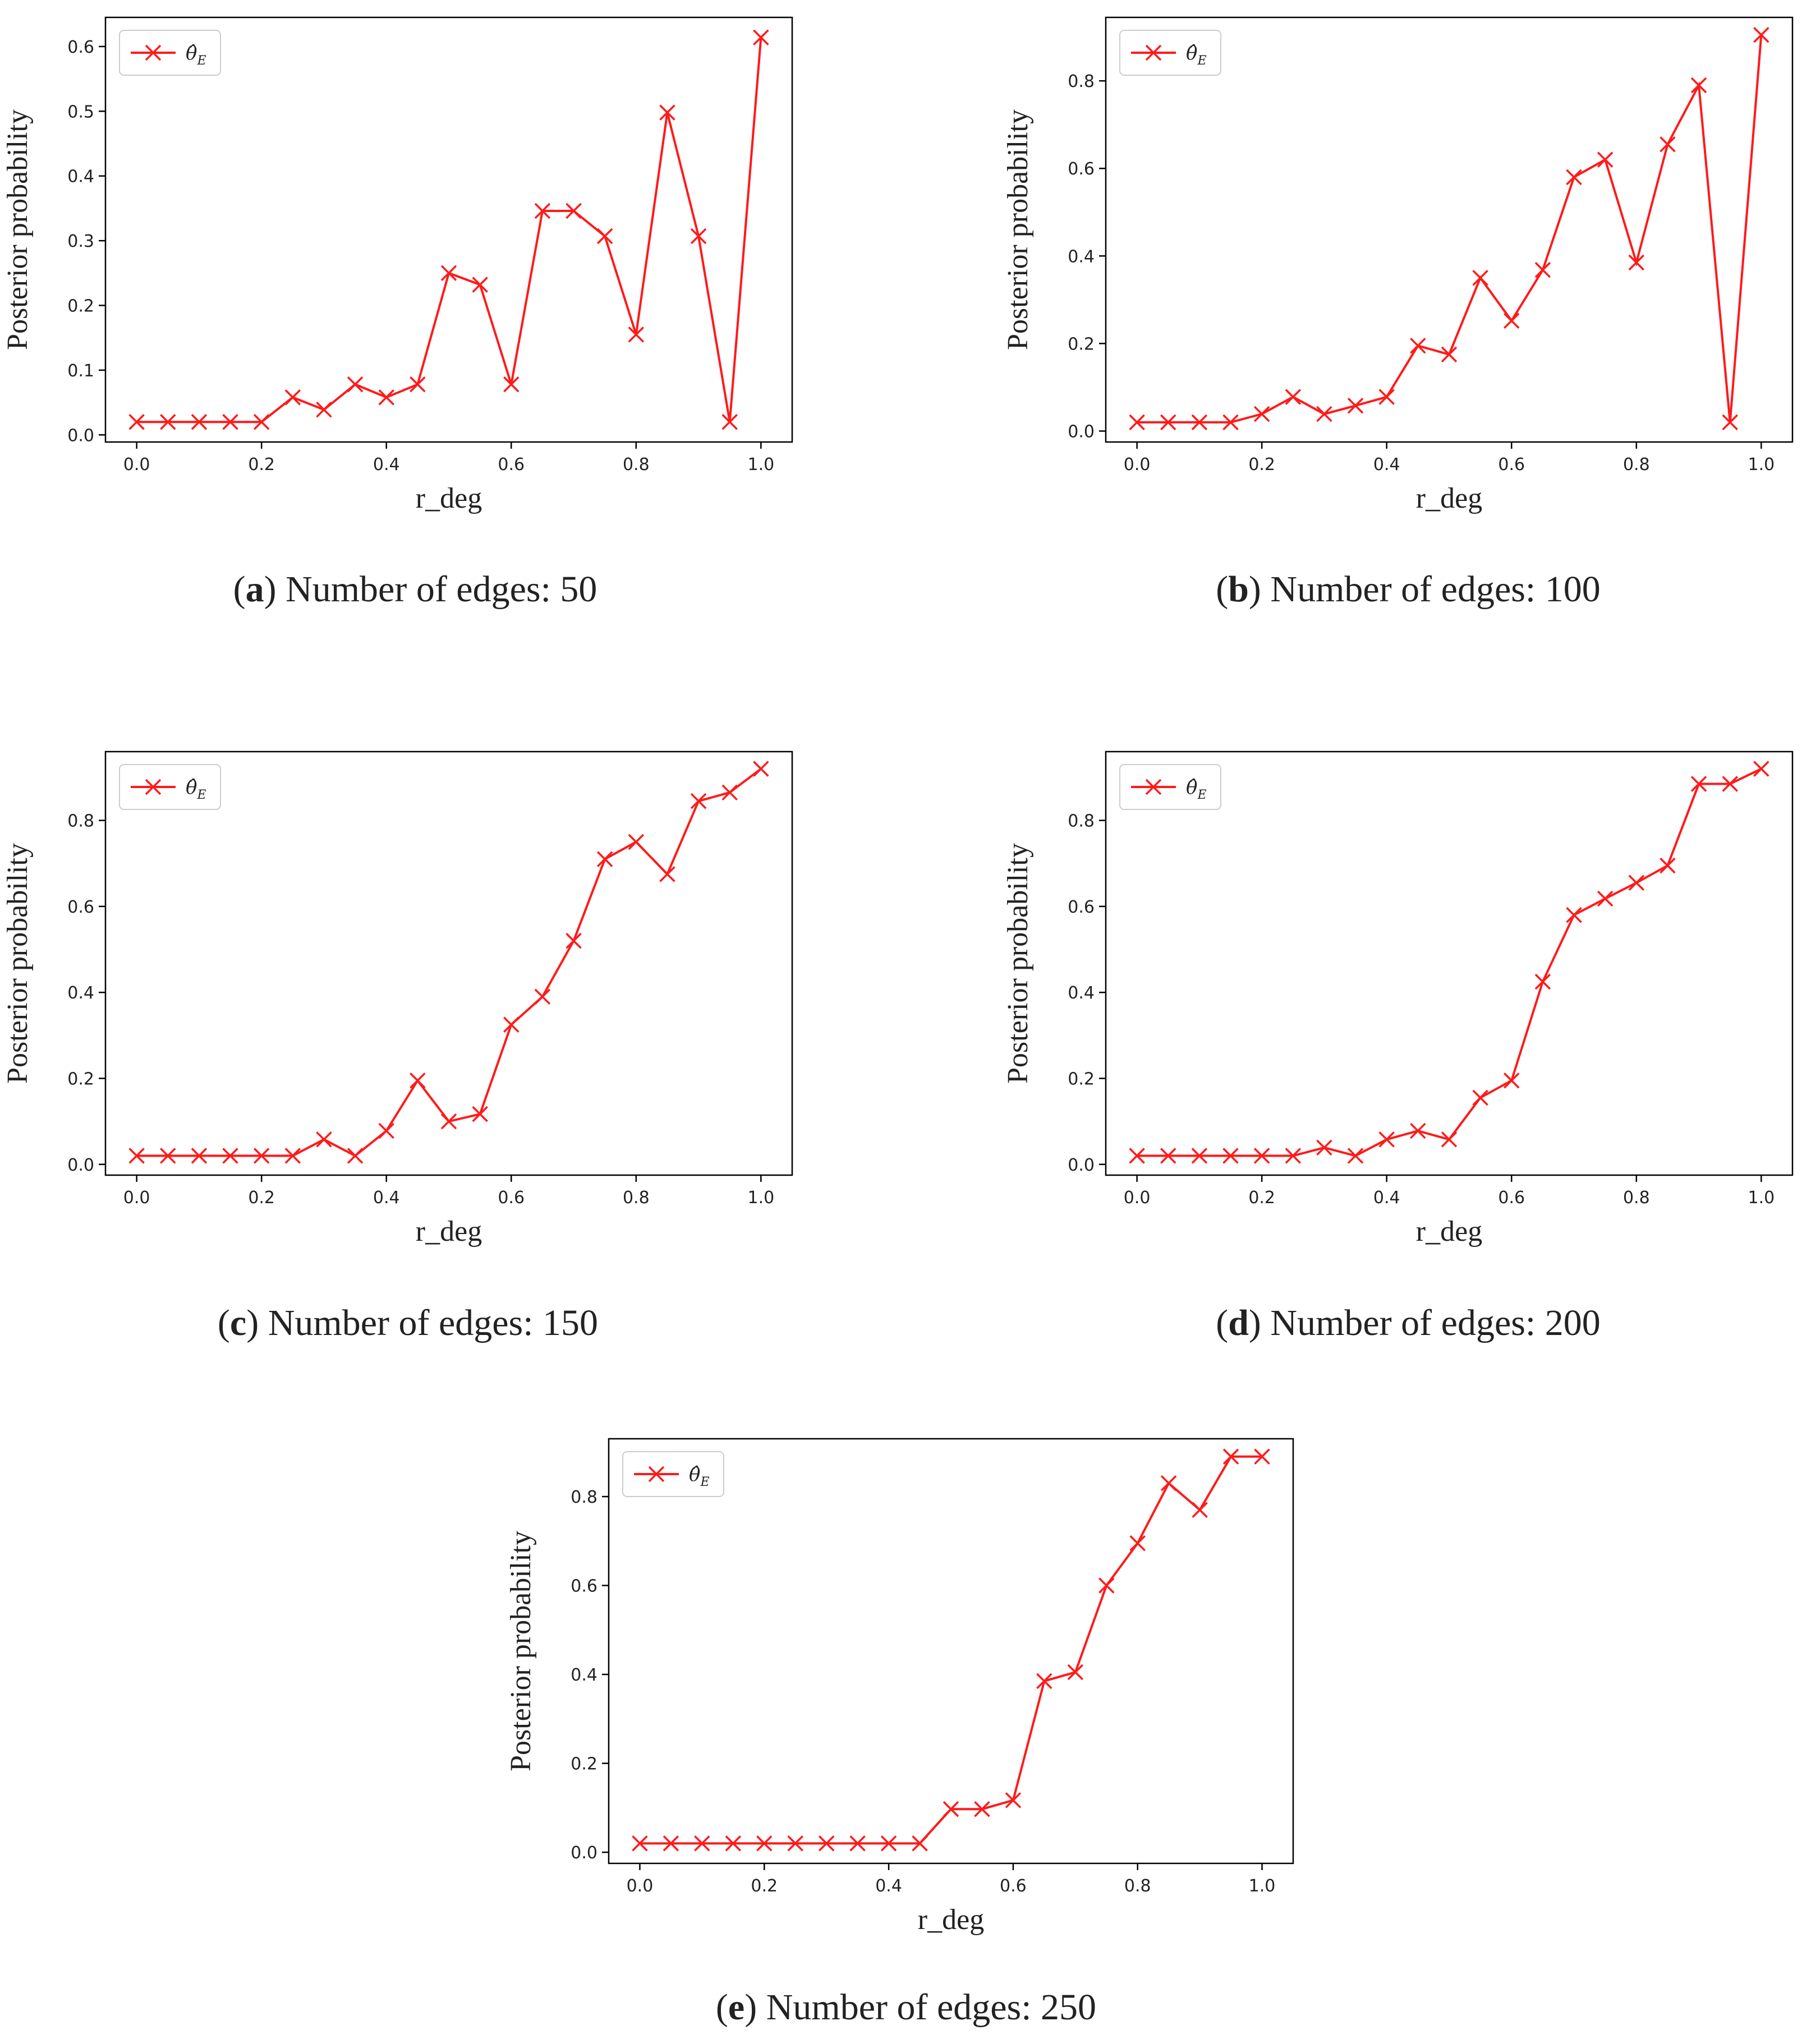 Image resolution: width=1802 pixels, height=2044 pixels. Describe the element at coordinates (1238, 1322) in the screenshot. I see `caption-letter: d` at that location.